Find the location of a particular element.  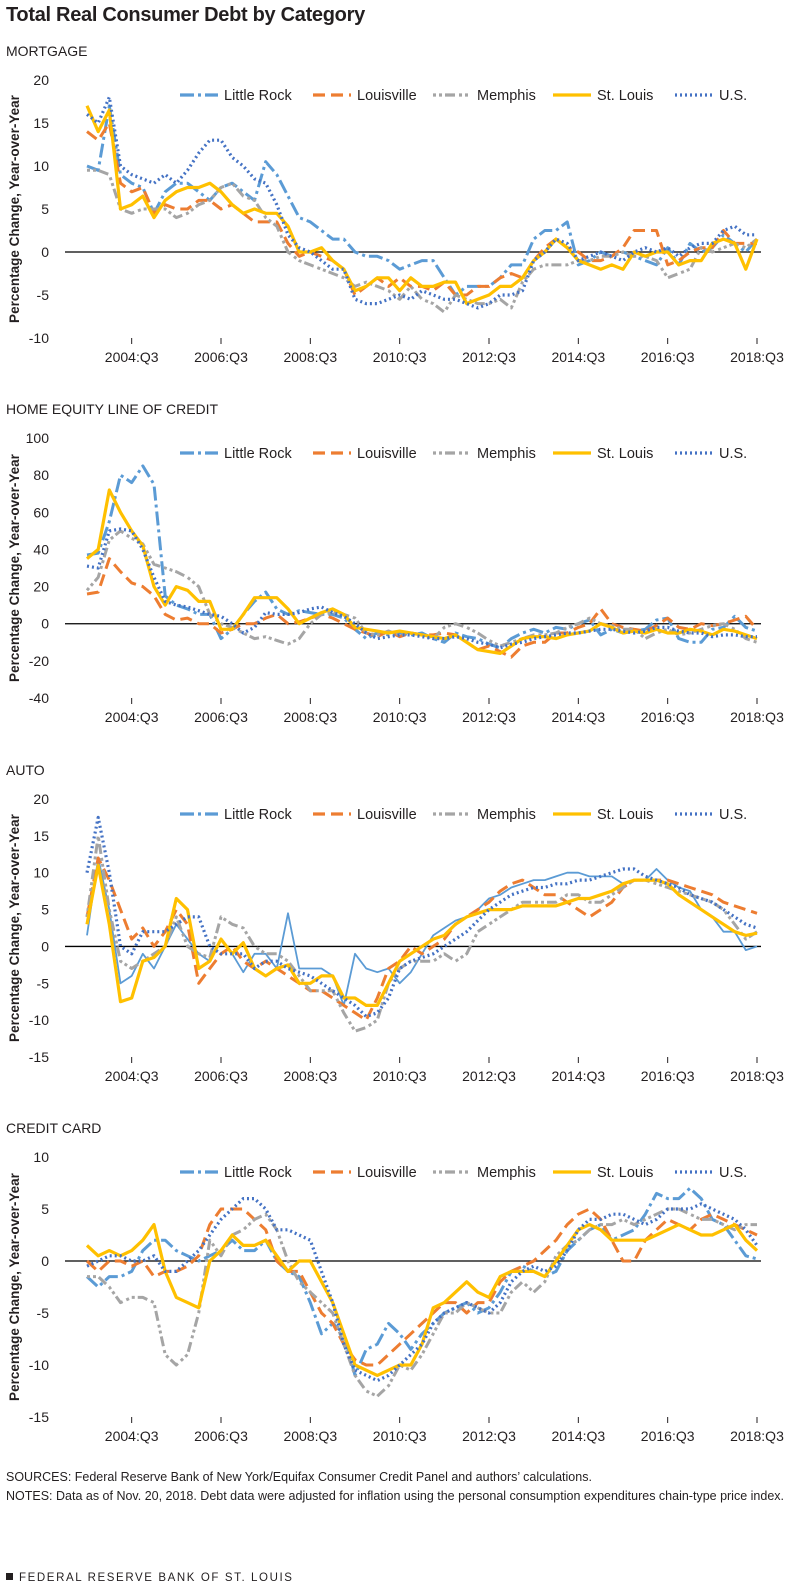

y-tick-label: 80 is located at coordinates (41, 475).